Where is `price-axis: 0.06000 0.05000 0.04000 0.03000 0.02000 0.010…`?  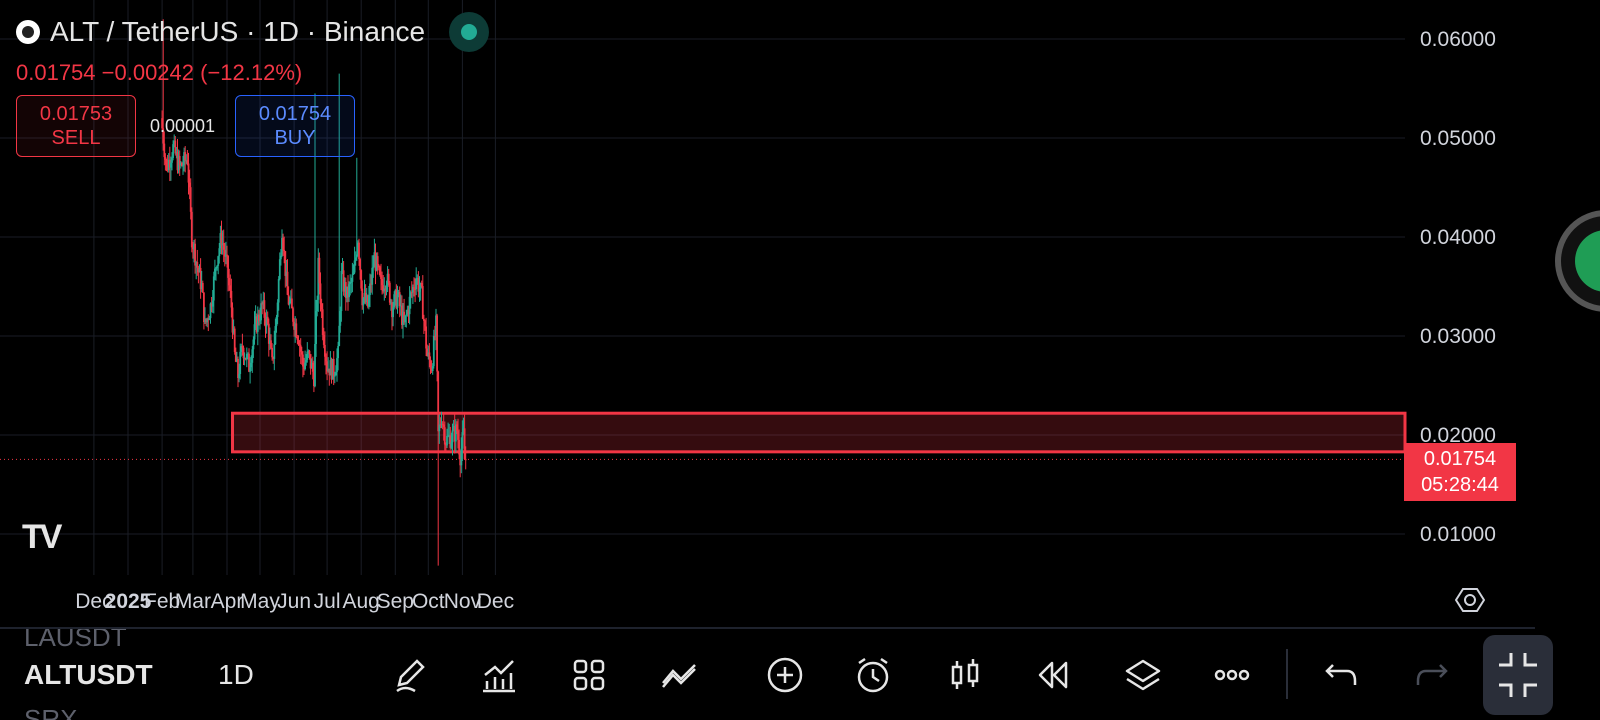
price-axis: 0.06000 0.05000 0.04000 0.03000 0.02000 0.010… is located at coordinates (1458, 287).